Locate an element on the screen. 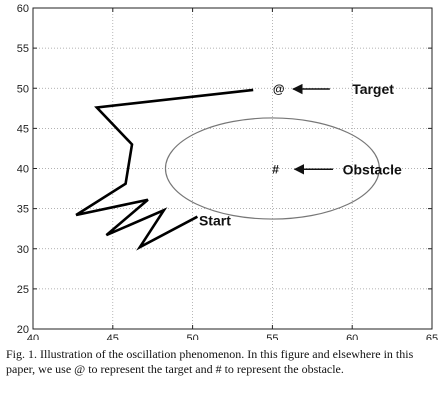 The width and height of the screenshot is (446, 403). y-tick-label: 45 is located at coordinates (23, 129).